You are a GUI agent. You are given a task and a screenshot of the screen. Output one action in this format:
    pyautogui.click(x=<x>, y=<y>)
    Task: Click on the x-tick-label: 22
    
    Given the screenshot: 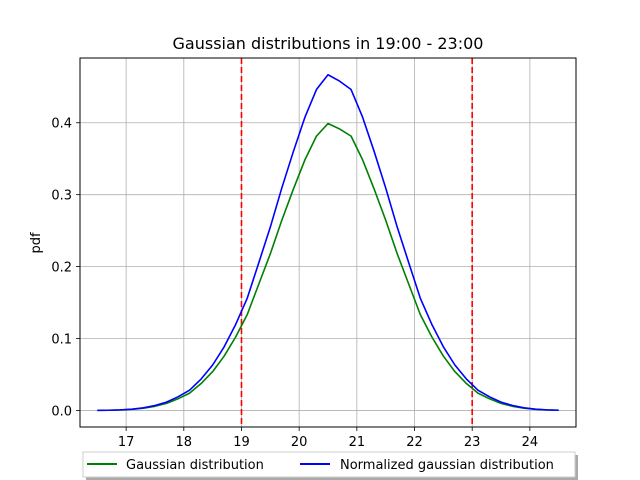 What is the action you would take?
    pyautogui.click(x=414, y=442)
    